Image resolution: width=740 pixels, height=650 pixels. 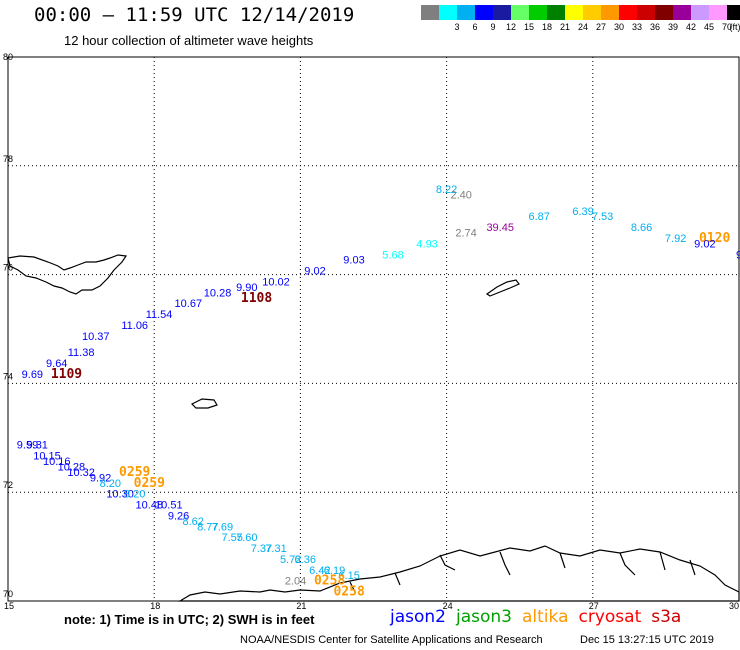 What do you see at coordinates (457, 27) in the screenshot?
I see `color-scale-tick-label: 3` at bounding box center [457, 27].